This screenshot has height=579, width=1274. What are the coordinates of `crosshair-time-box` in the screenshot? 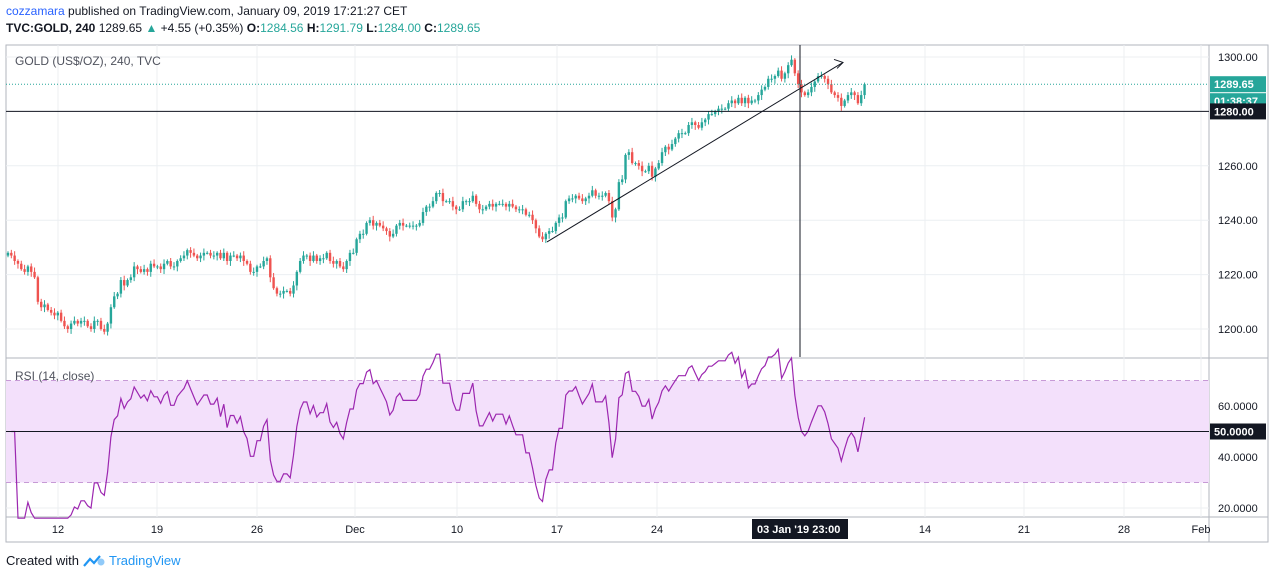 It's located at (800, 529).